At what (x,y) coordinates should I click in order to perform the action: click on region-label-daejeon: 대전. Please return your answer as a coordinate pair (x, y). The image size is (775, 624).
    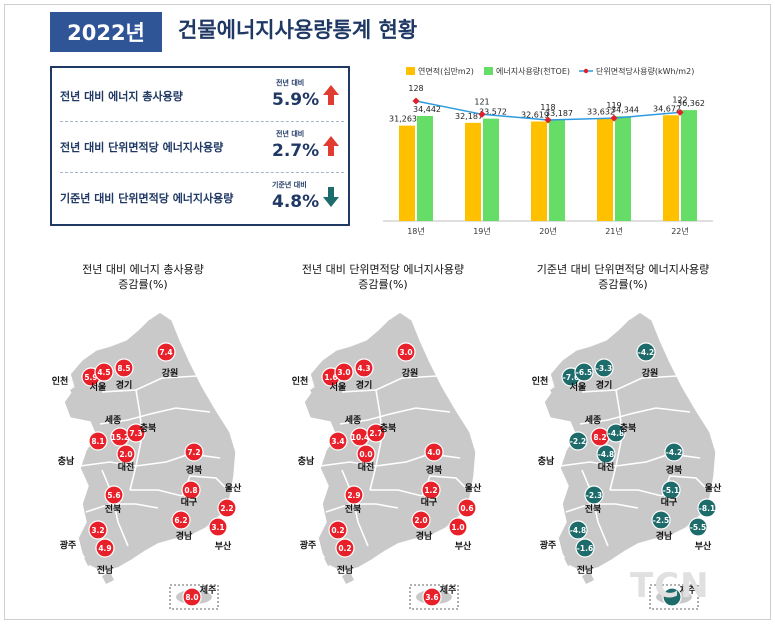
    Looking at the image, I should click on (126, 467).